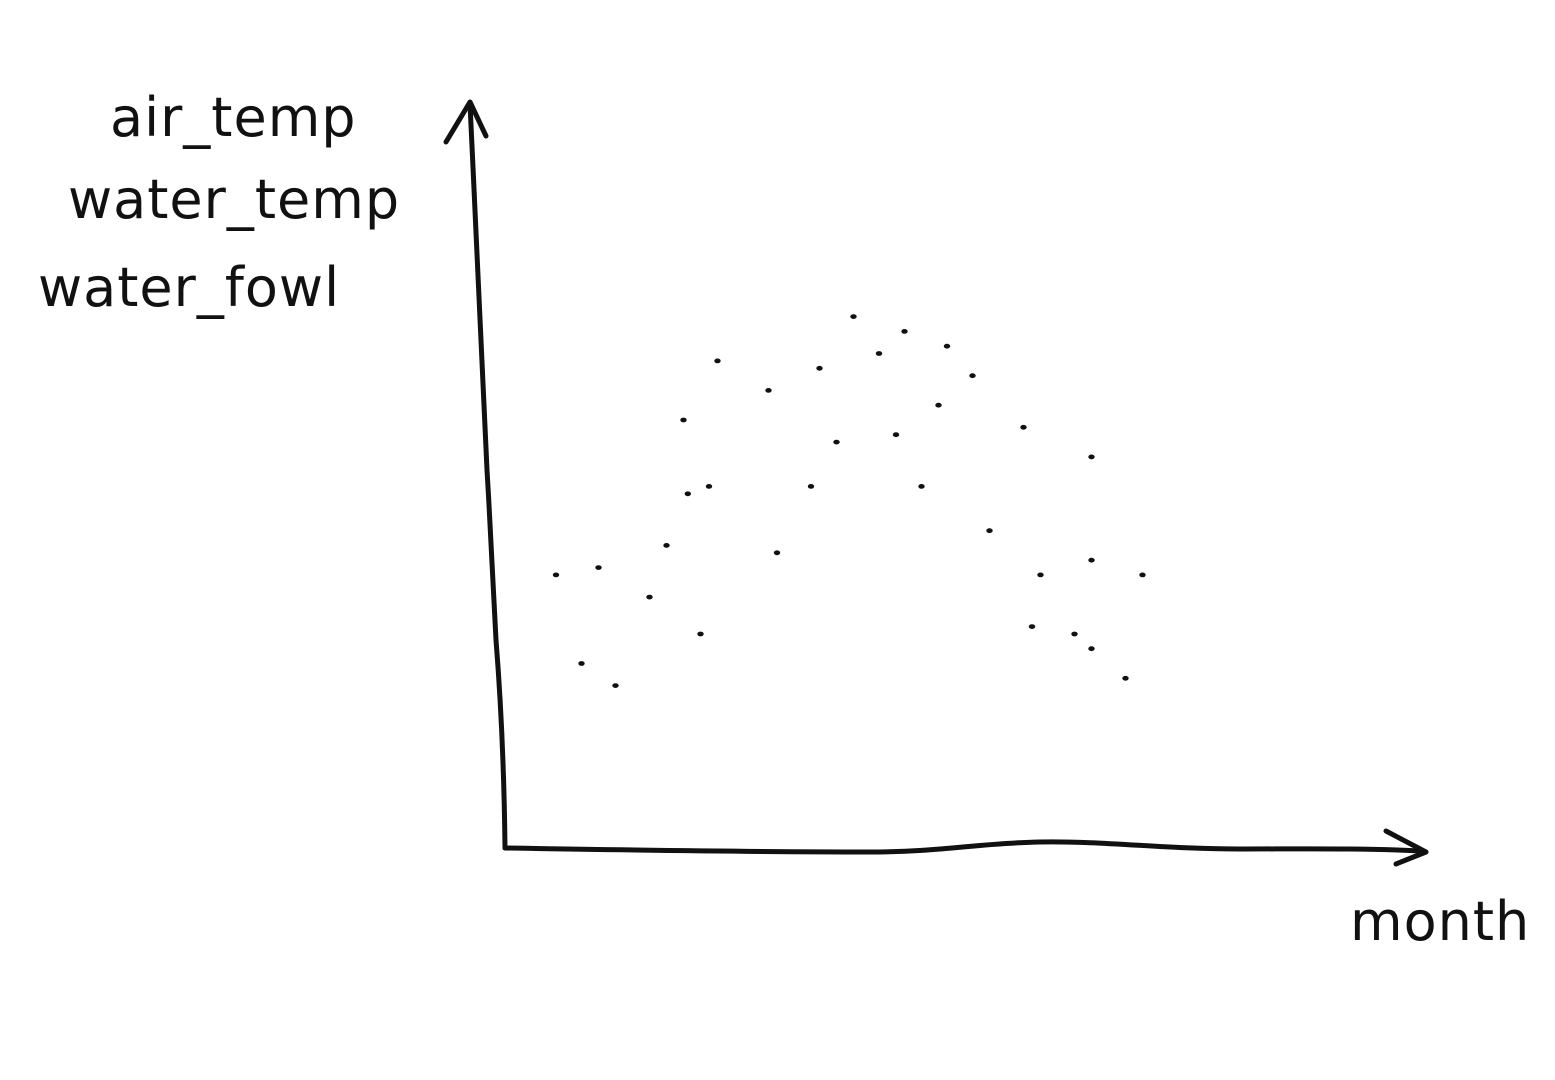  I want to click on scatter-points, so click(849, 501).